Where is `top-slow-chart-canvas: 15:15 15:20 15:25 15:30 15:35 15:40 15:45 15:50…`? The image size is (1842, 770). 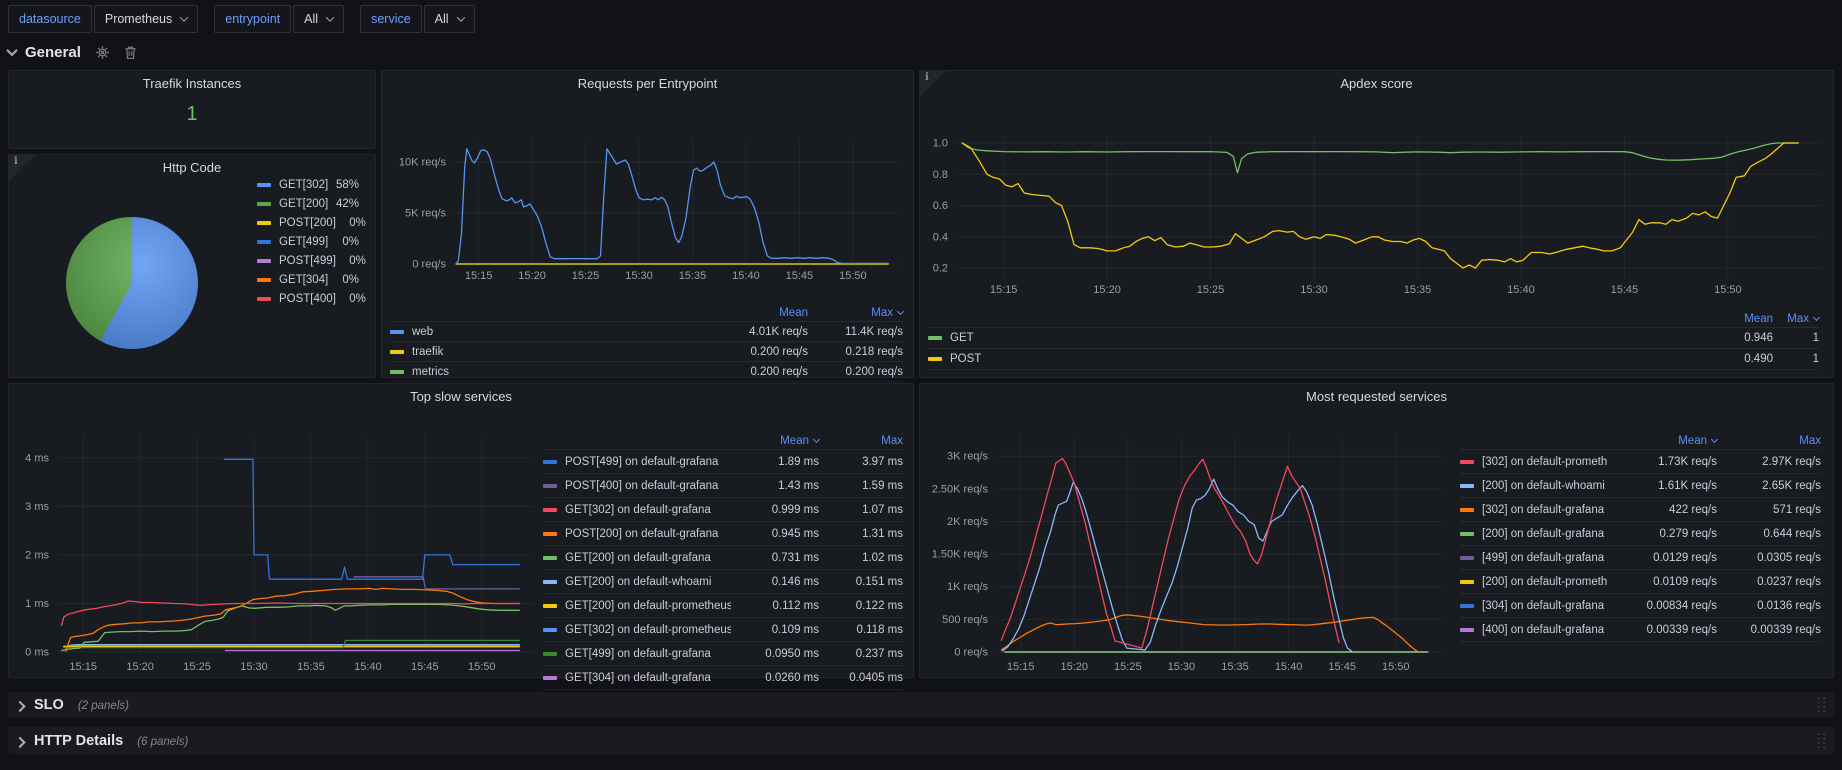 top-slow-chart-canvas: 15:15 15:20 15:25 15:30 15:35 15:40 15:45 15:50… is located at coordinates (275, 547).